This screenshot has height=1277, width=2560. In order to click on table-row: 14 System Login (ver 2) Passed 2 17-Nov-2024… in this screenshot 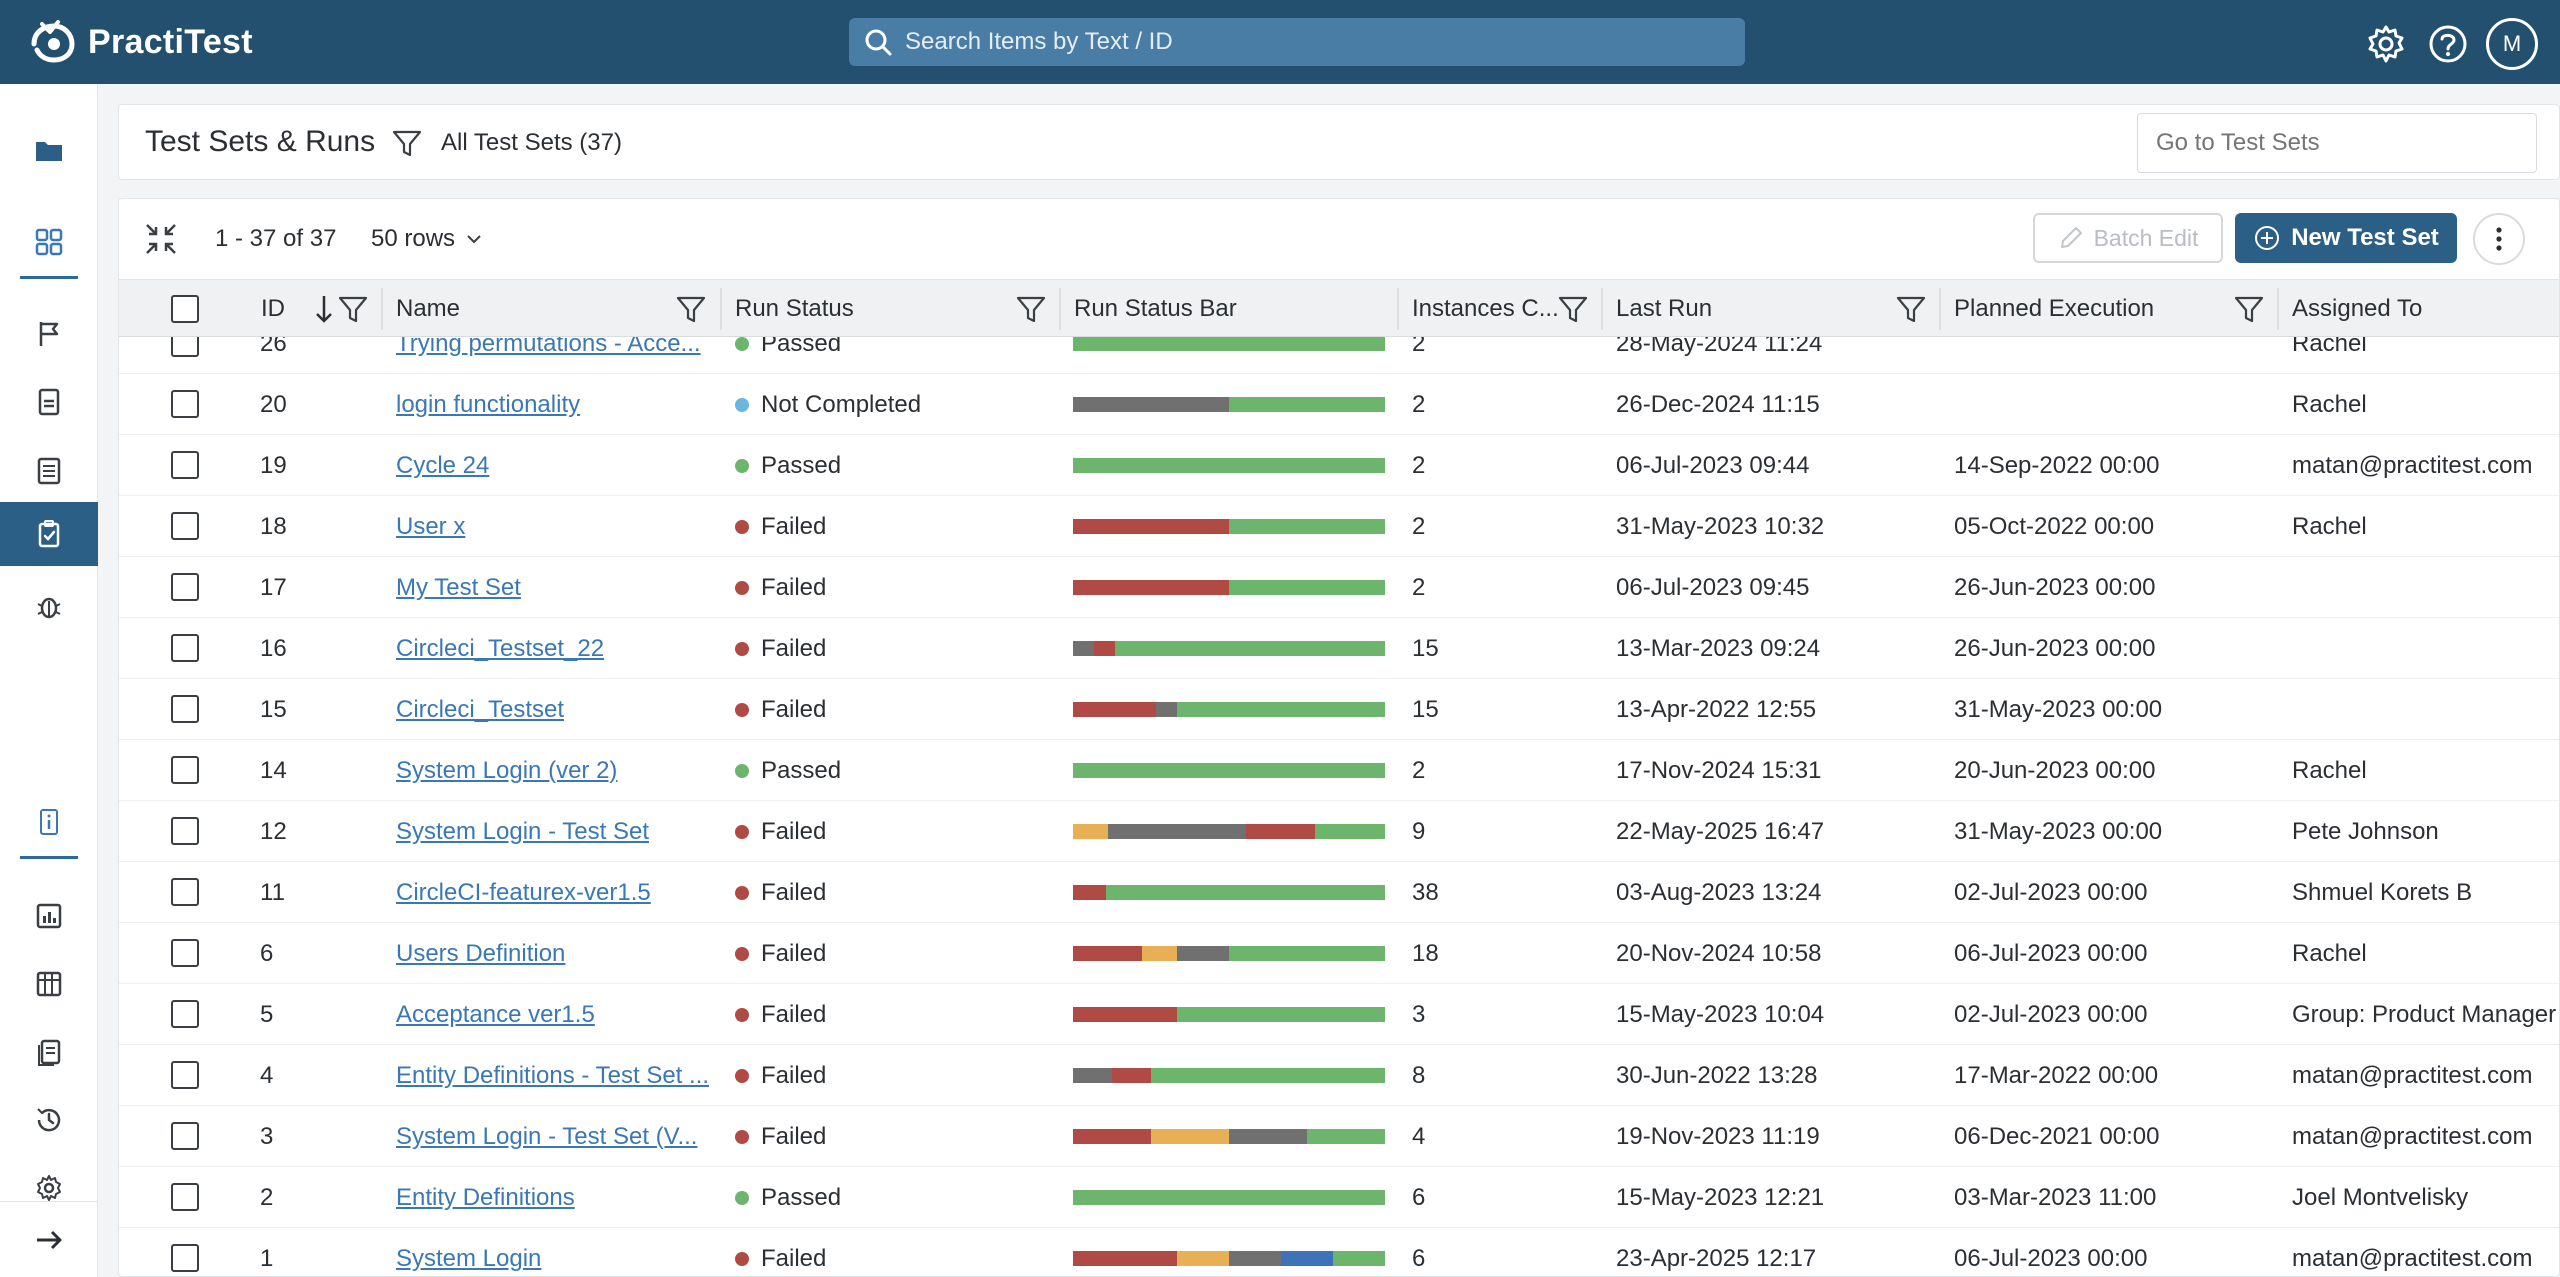, I will do `click(1339, 770)`.